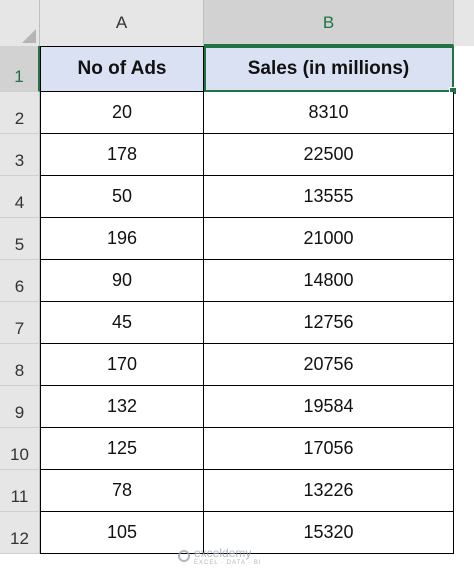 This screenshot has height=577, width=474. Describe the element at coordinates (122, 281) in the screenshot. I see `cell-a6: 90` at that location.